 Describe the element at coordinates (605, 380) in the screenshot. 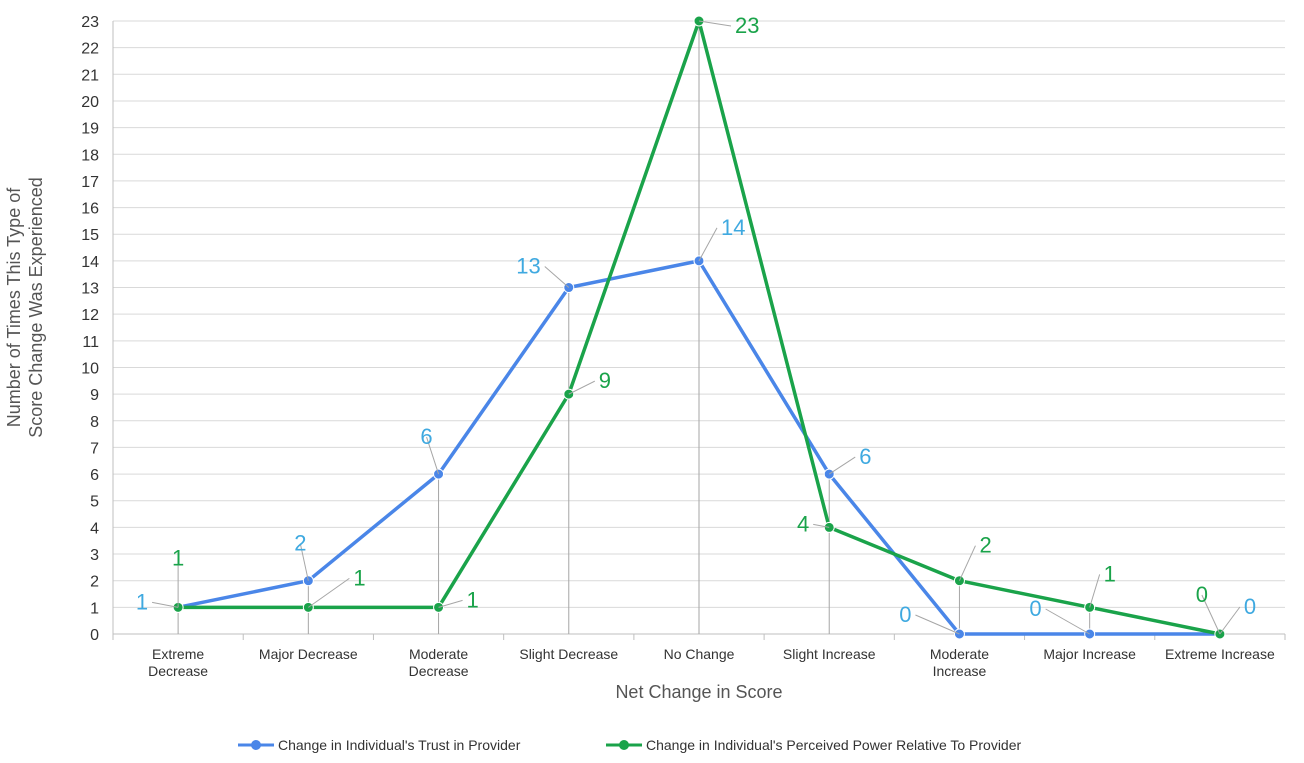

I see `data-label: 9` at that location.